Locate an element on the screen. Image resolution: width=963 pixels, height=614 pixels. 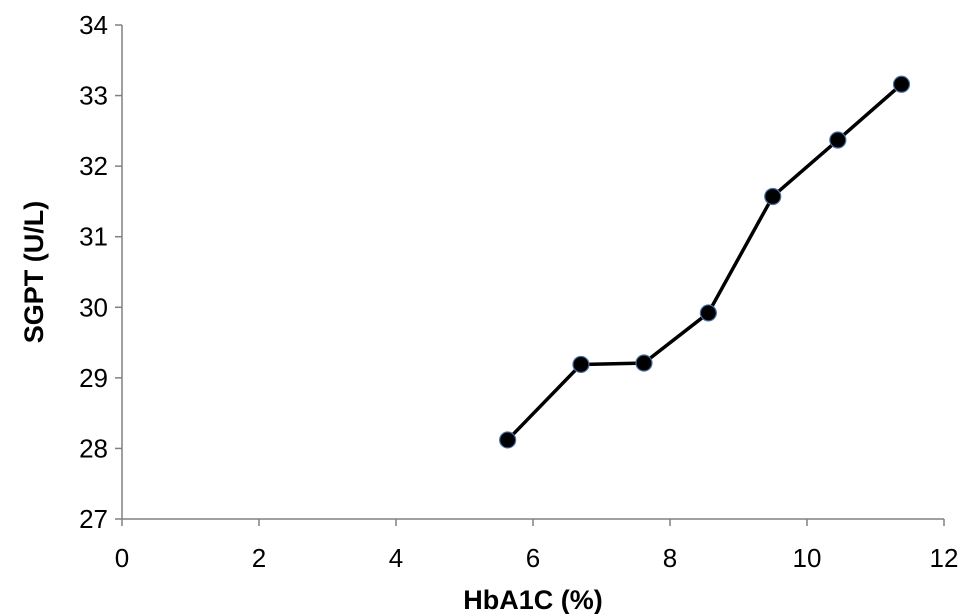
x-ticks: 0 2 4 6 8 10 12 is located at coordinates (537, 546).